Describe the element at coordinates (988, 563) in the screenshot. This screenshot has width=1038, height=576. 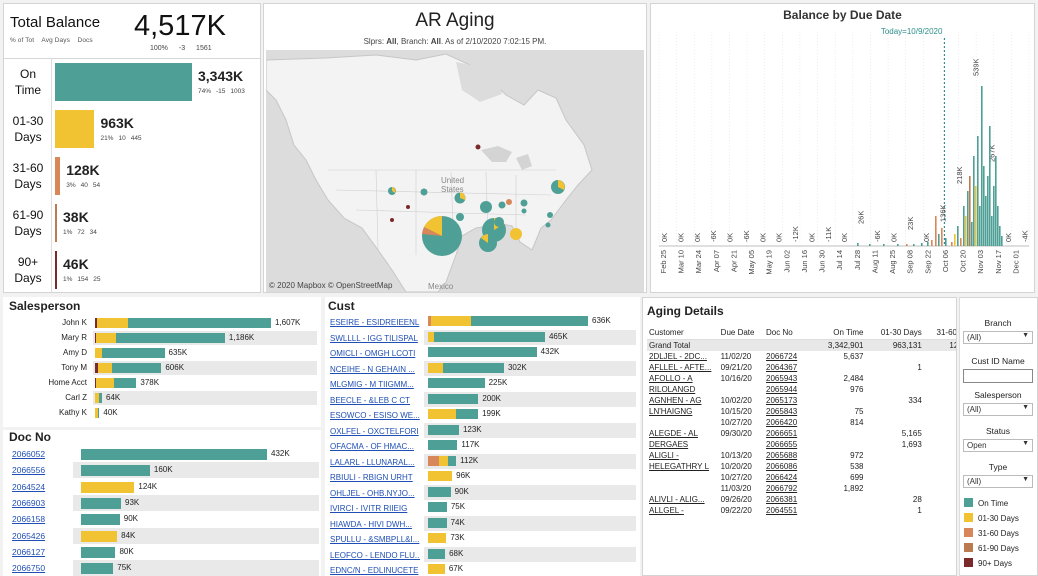
I see `legend-item: 90+ Days` at that location.